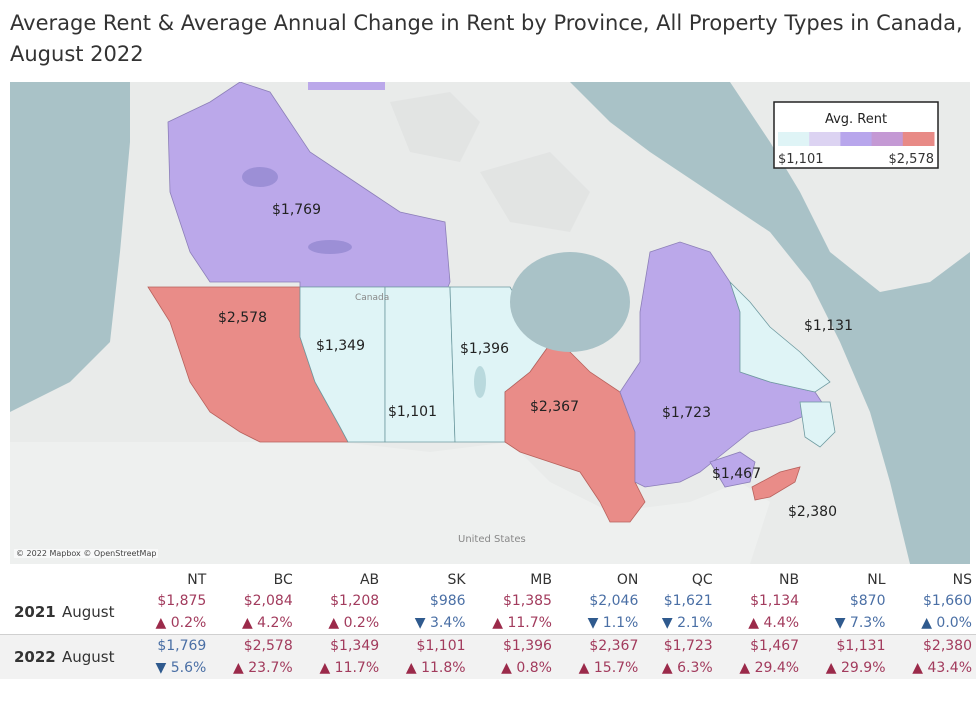 Image resolution: width=980 pixels, height=708 pixels. Describe the element at coordinates (932, 601) in the screenshot. I see `rent-cell: $1,660` at that location.